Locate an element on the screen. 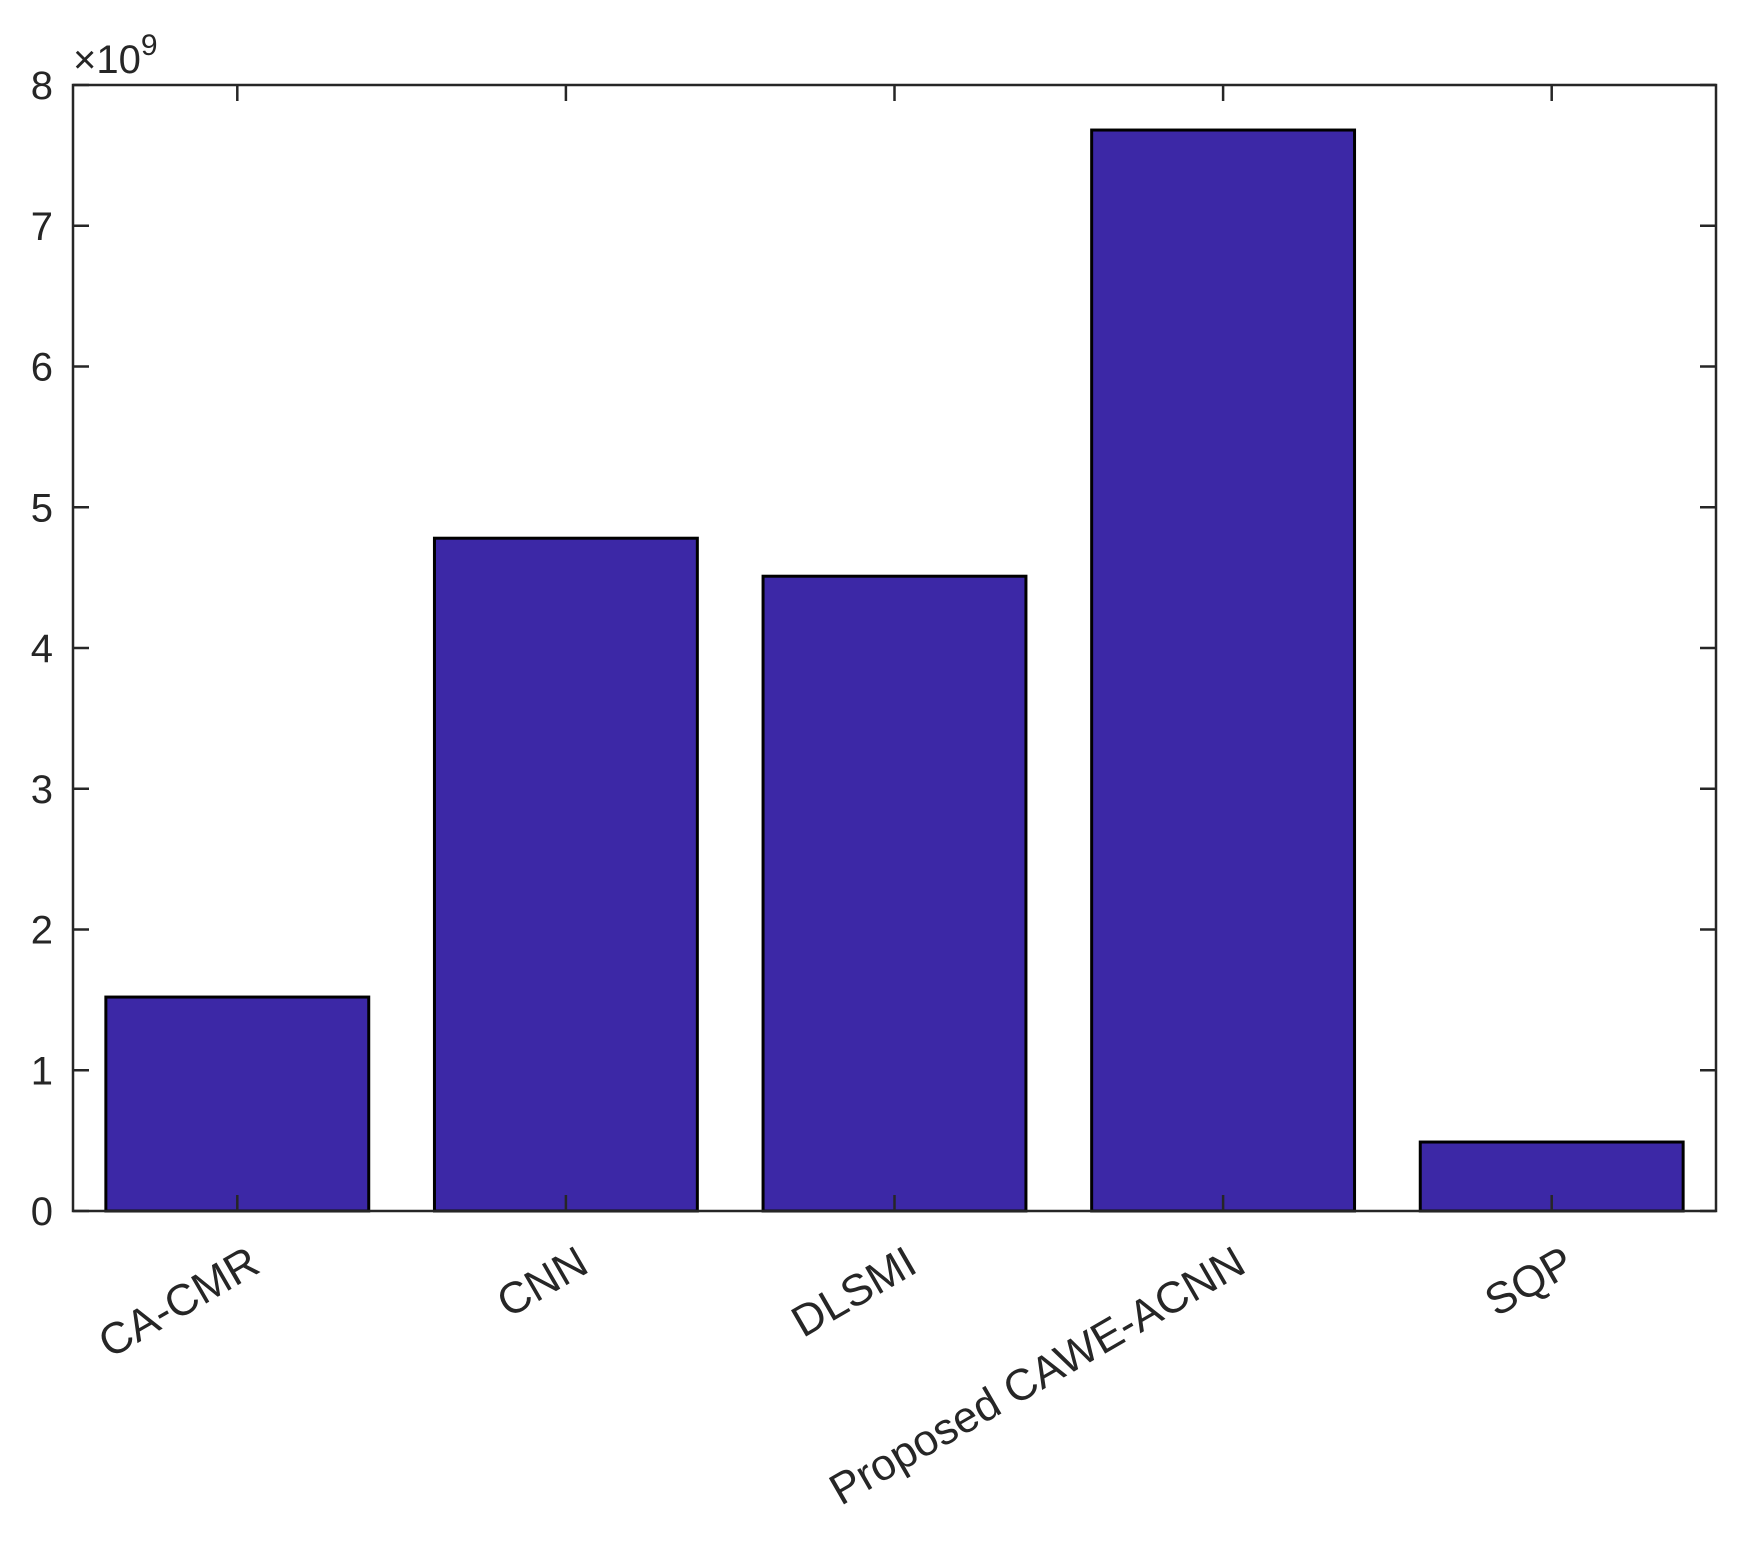 This screenshot has height=1551, width=1740. bar-ca-cmr is located at coordinates (237, 1104).